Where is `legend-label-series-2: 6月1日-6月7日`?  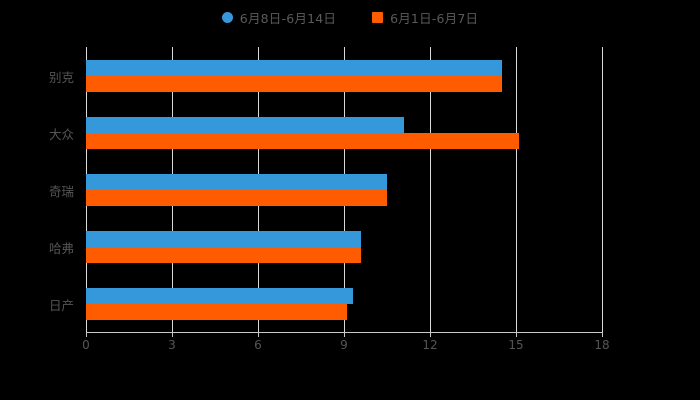 legend-label-series-2: 6月1日-6月7日 is located at coordinates (434, 18).